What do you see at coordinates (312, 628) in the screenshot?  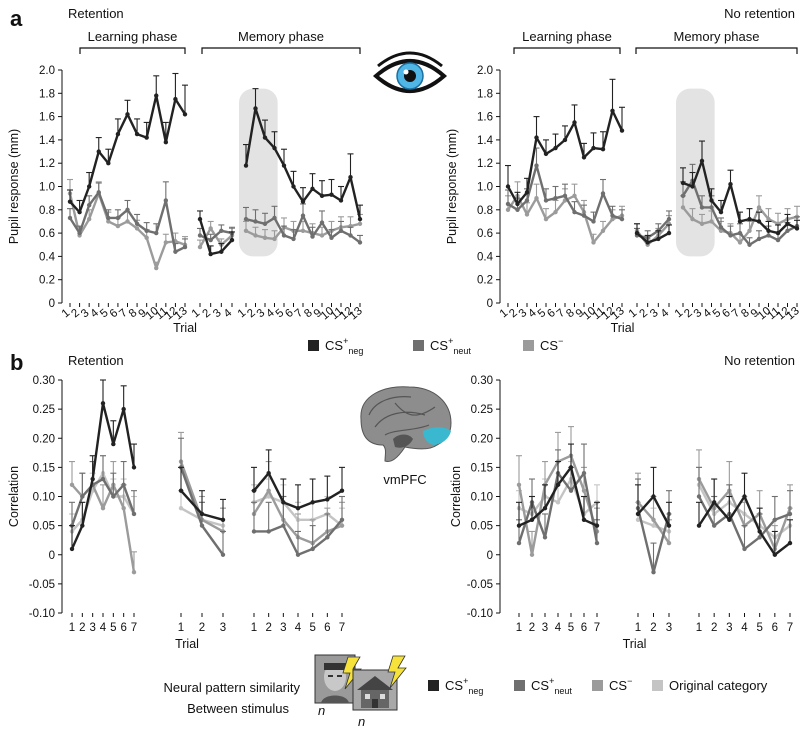 I see `x-tick-label: 5` at bounding box center [312, 628].